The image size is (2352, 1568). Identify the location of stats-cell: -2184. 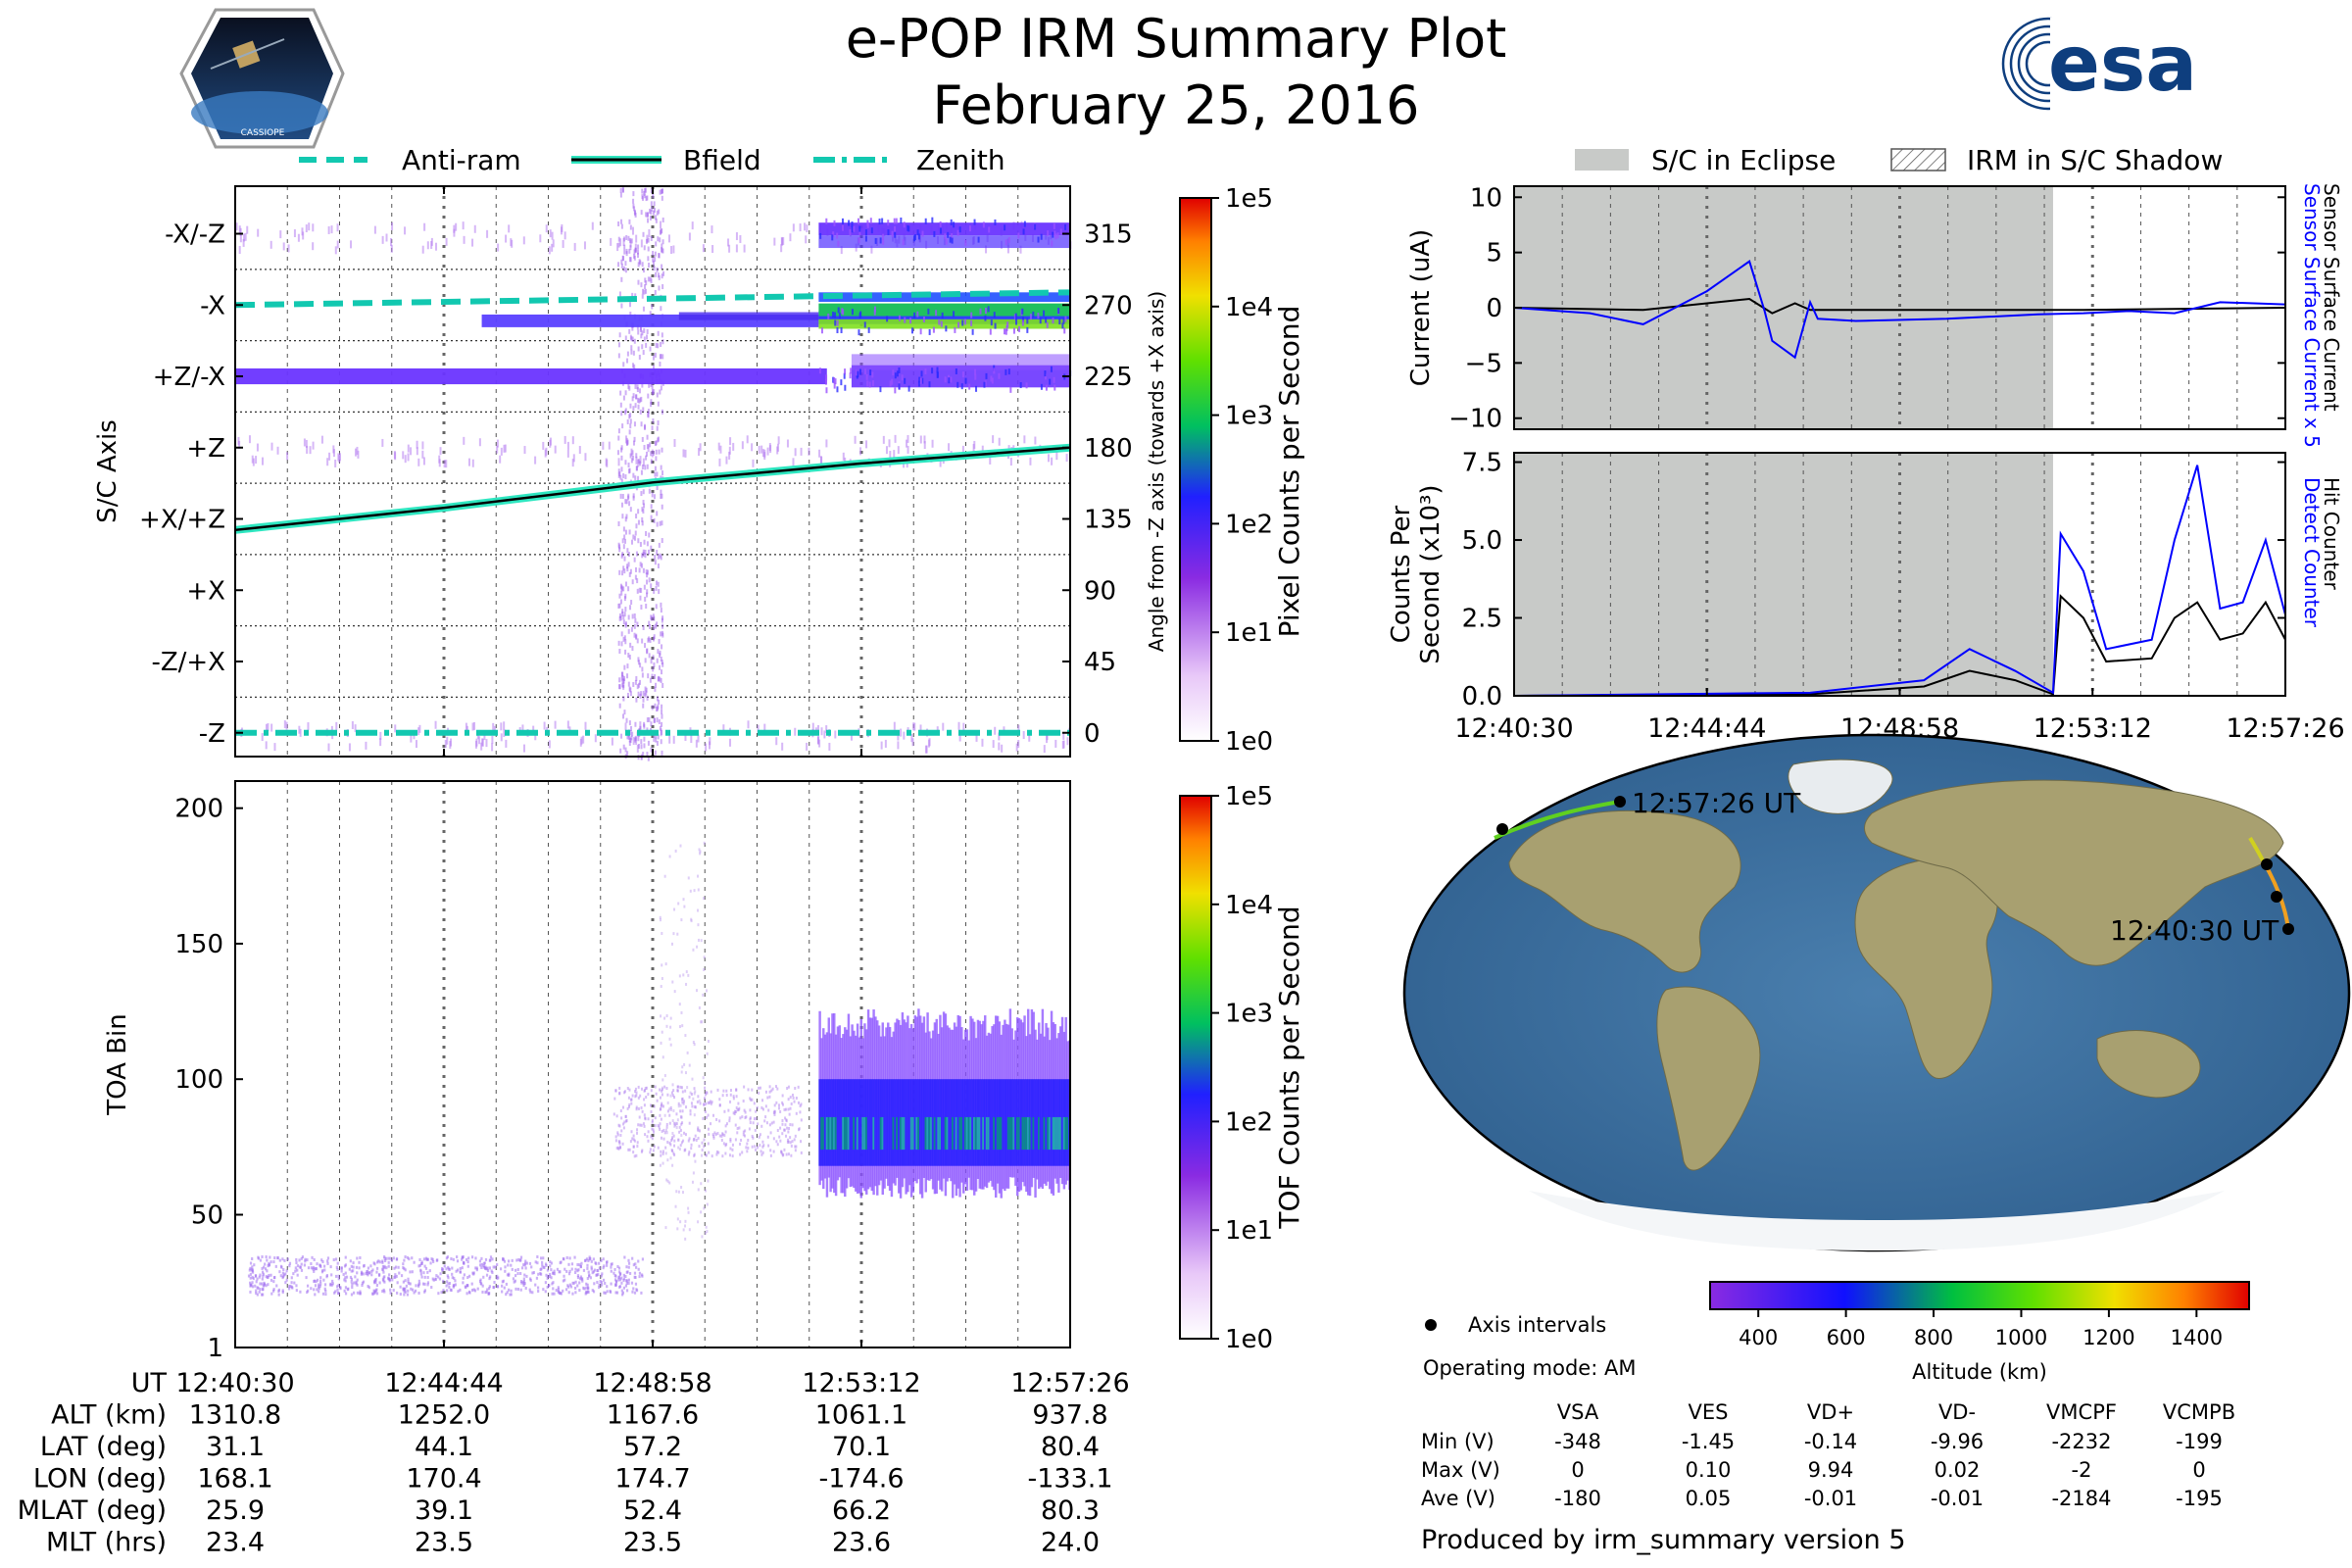
(2081, 1498).